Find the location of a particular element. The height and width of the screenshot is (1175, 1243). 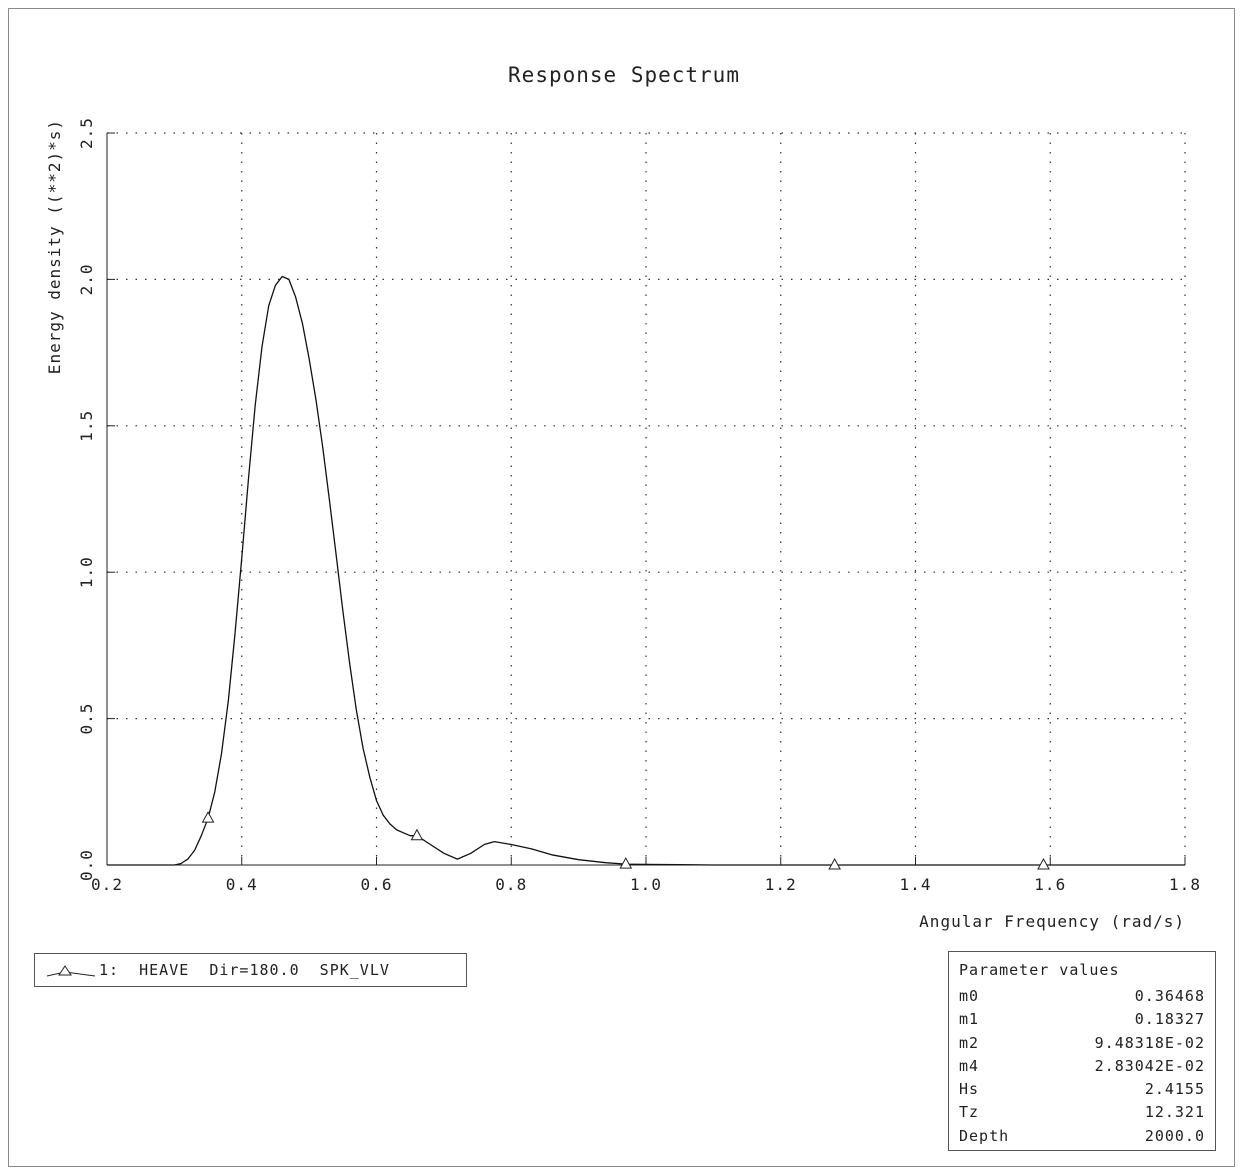

param-label: Tz is located at coordinates (969, 1112).